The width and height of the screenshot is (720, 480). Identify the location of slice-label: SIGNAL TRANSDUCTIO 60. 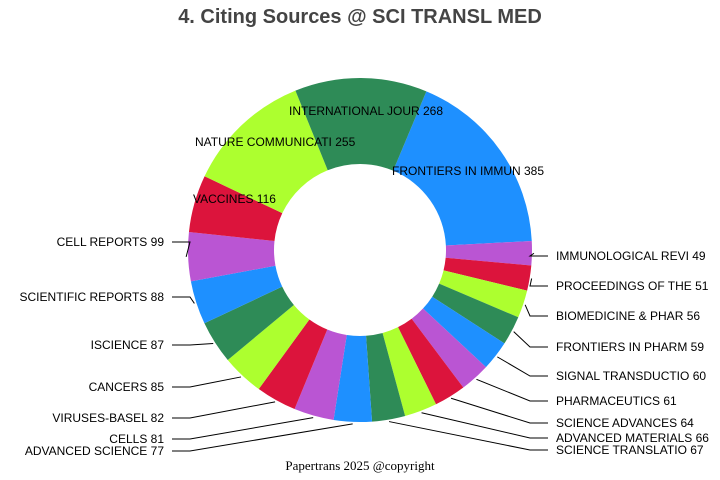
(631, 376).